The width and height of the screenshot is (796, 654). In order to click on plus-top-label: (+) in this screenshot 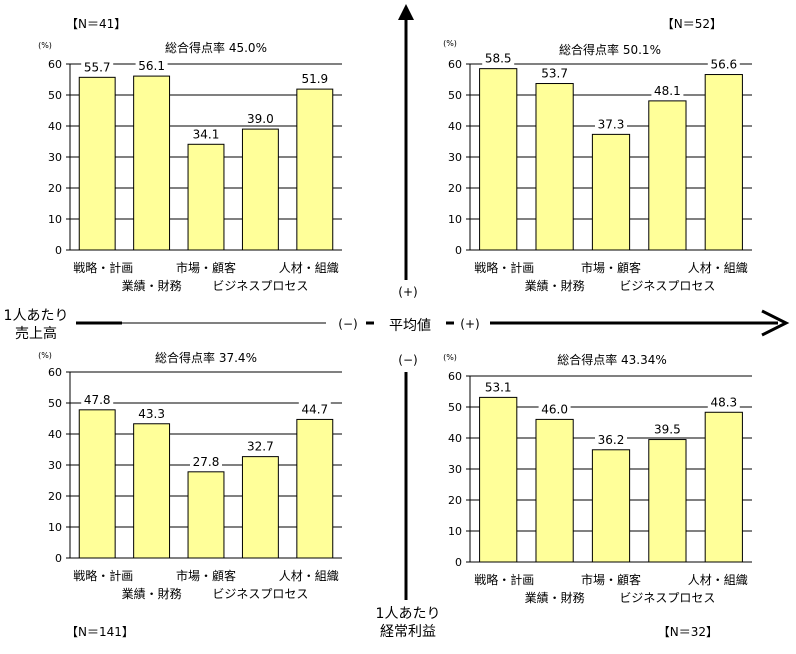, I will do `click(407, 292)`.